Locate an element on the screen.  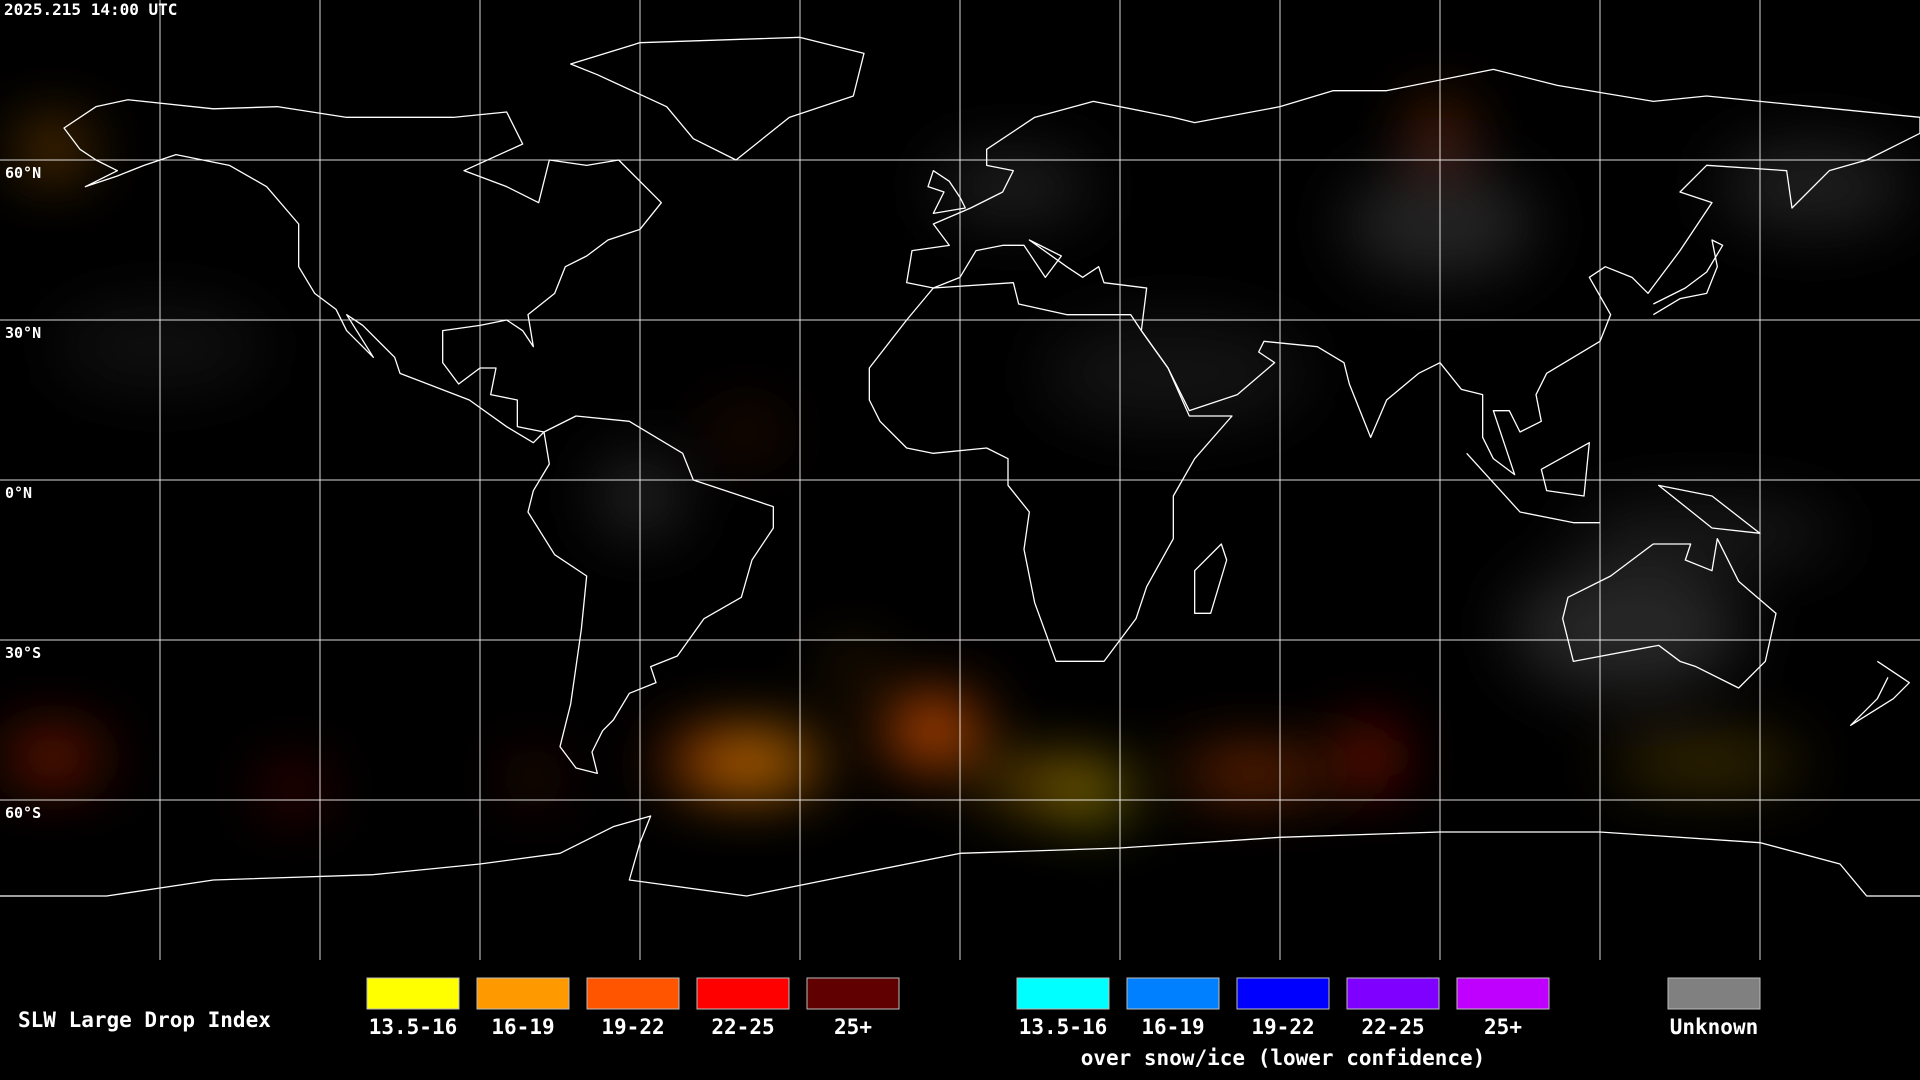
latitude-labels: 60°N 30°N 0°N 30°S 60°S is located at coordinates (23, 493).